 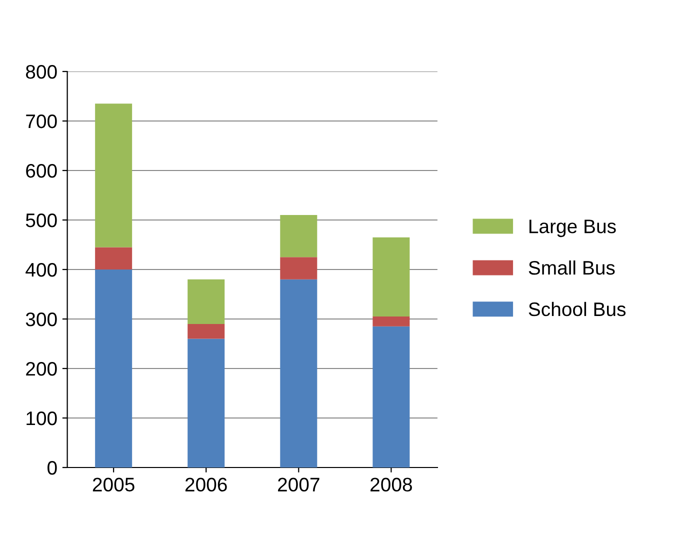 I want to click on x-tick-label: 2006, so click(x=206, y=485).